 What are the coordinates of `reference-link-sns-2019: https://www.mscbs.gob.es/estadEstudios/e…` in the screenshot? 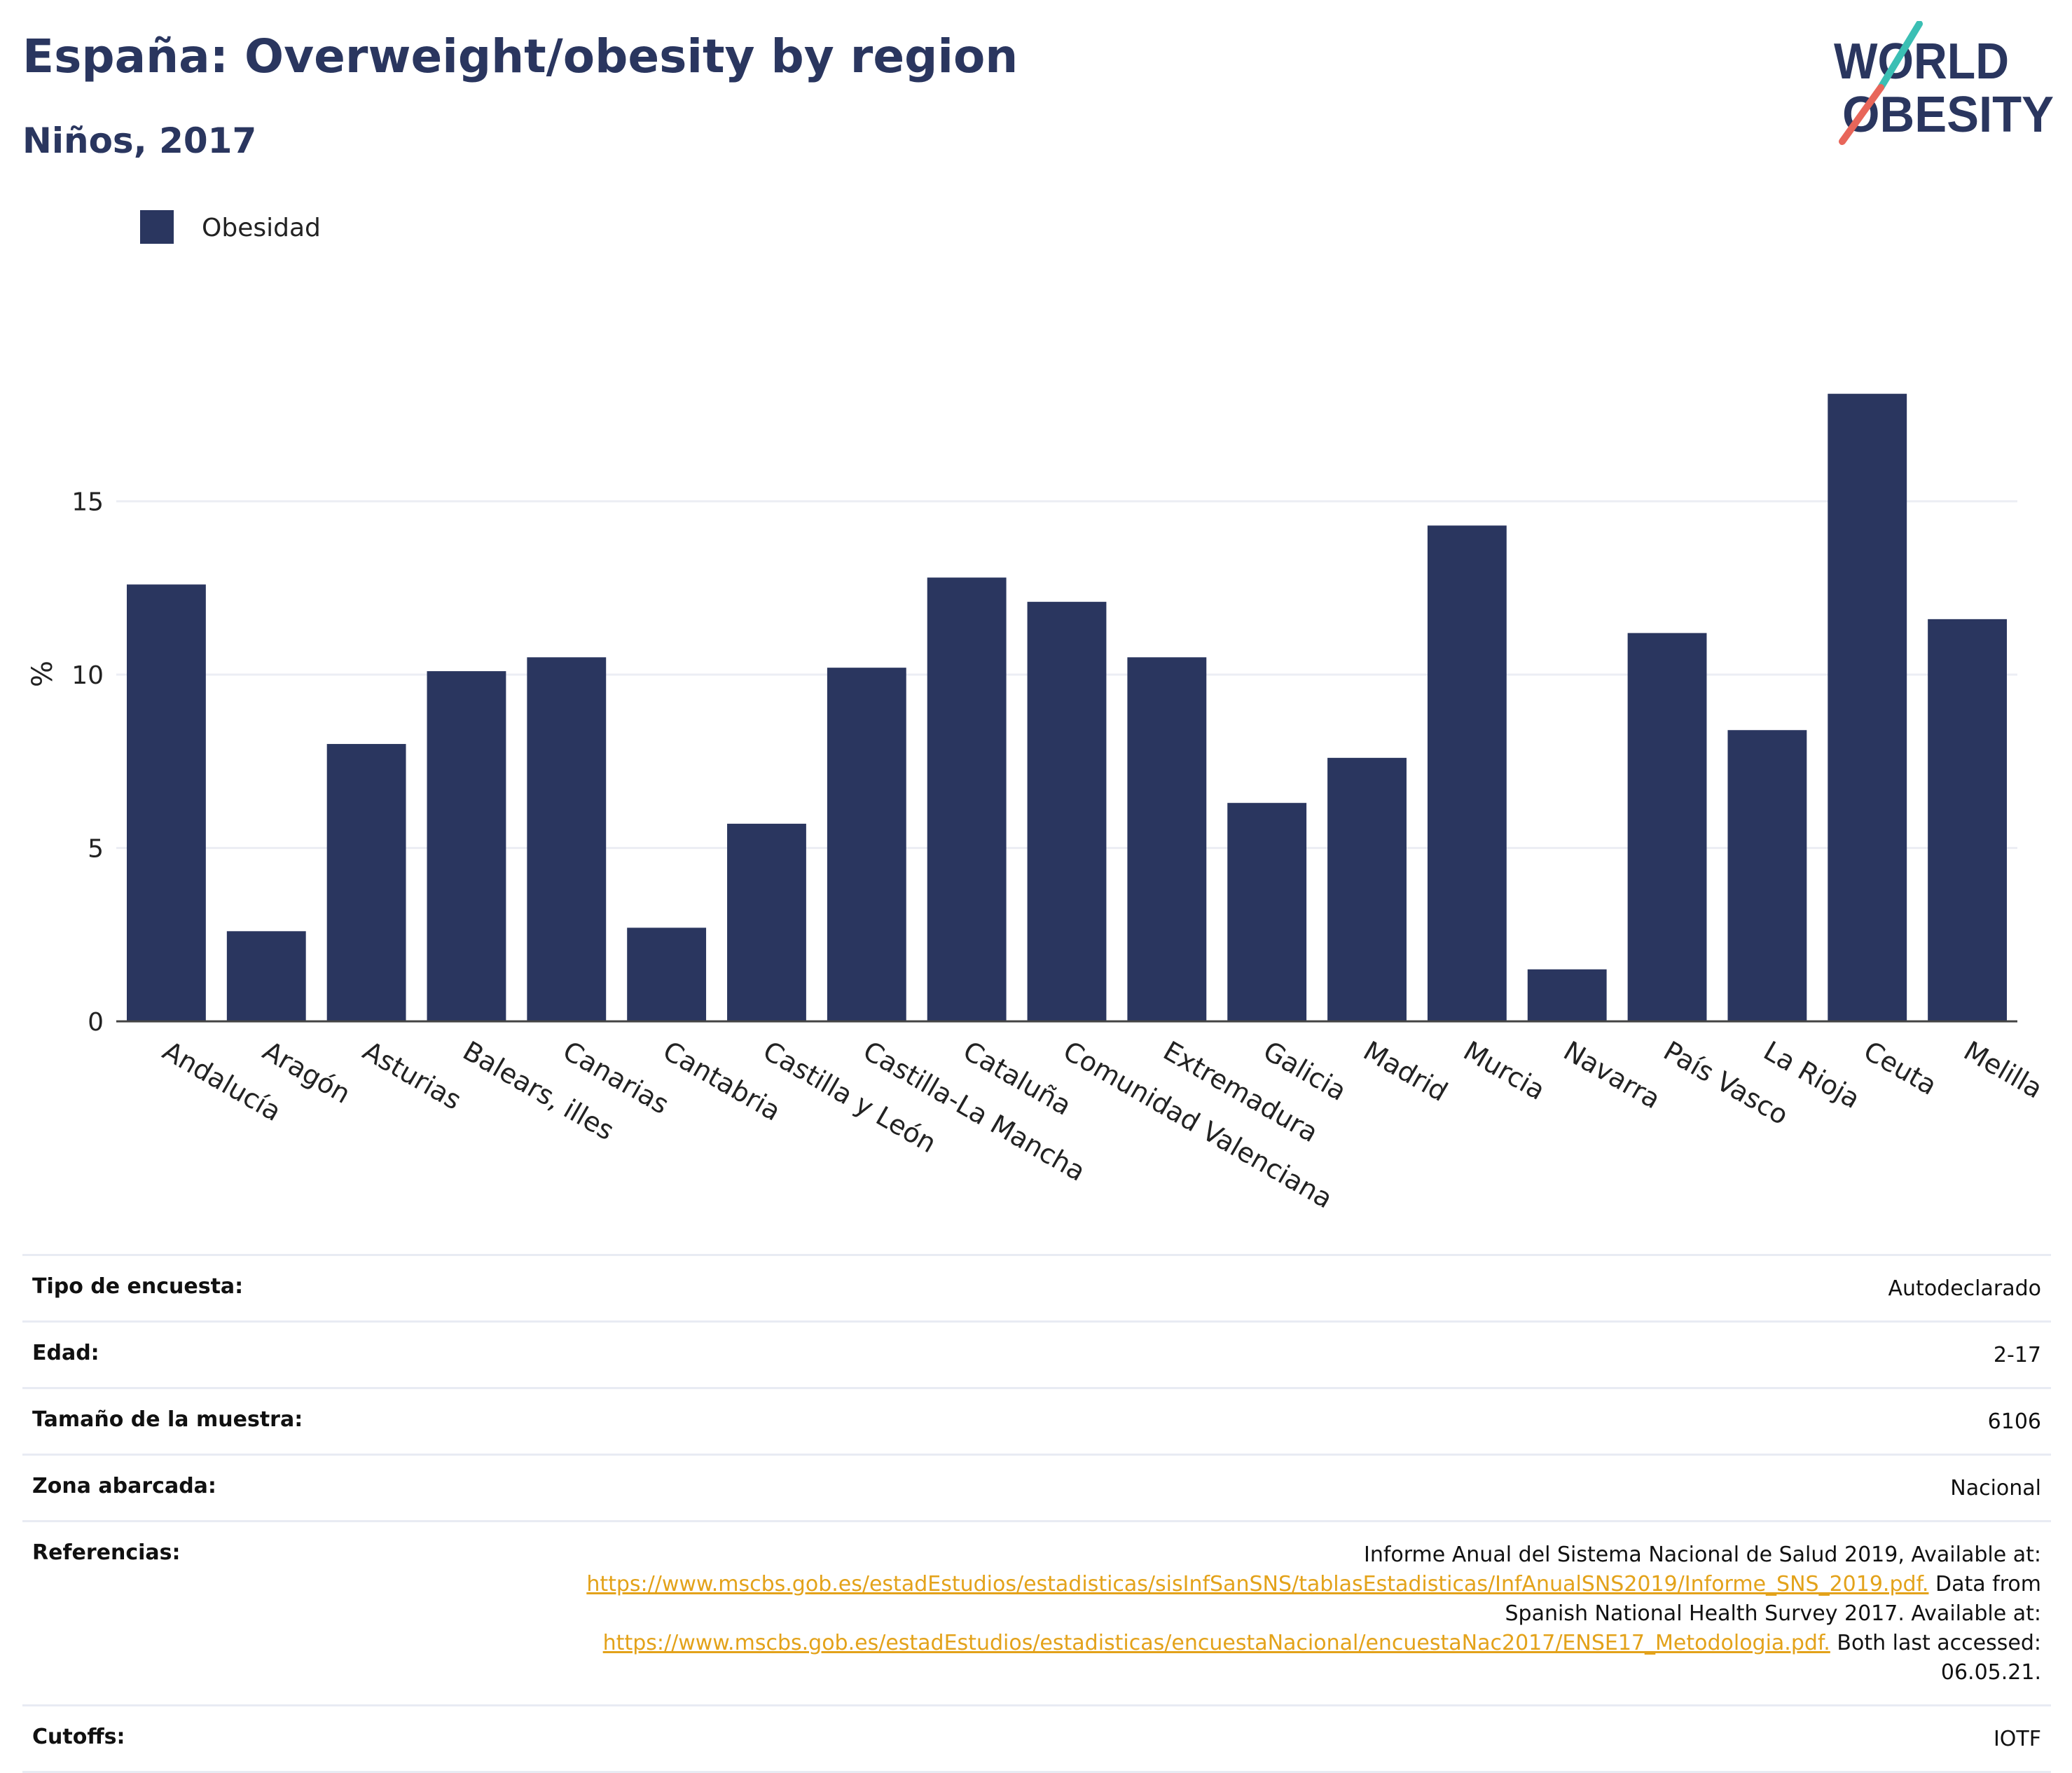 It's located at (1258, 1584).